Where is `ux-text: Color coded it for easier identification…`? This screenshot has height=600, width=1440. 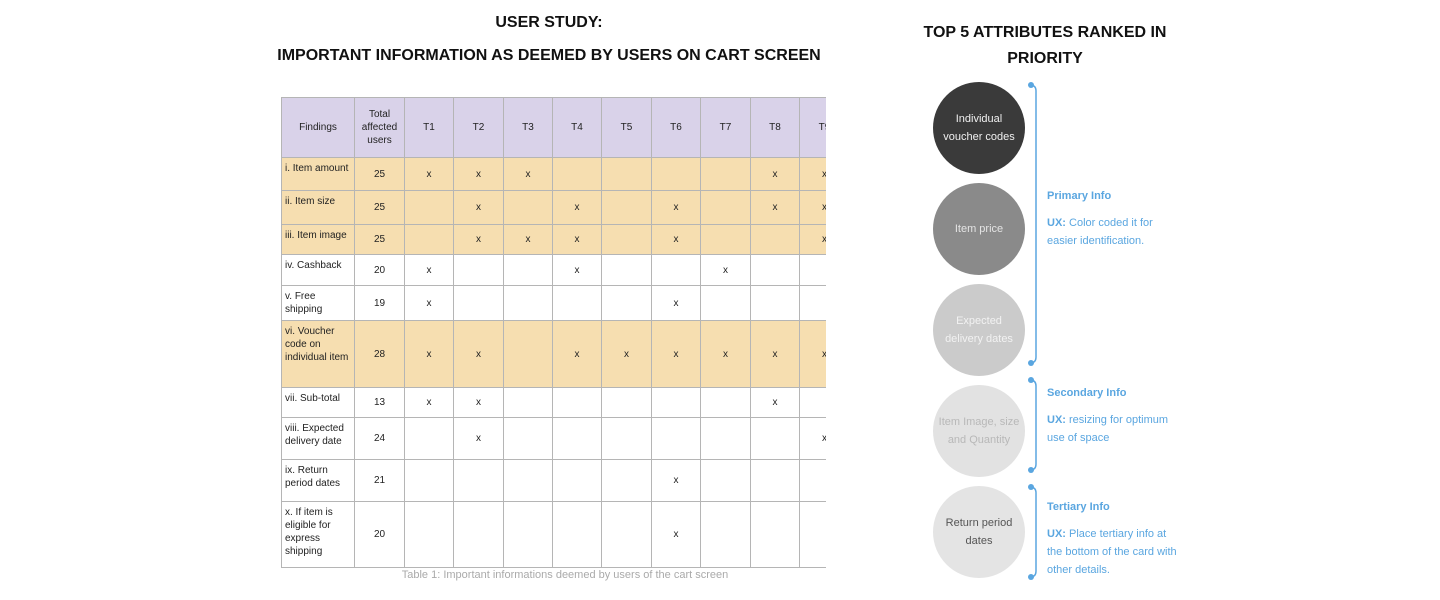
ux-text: Color coded it for easier identification… is located at coordinates (1100, 232).